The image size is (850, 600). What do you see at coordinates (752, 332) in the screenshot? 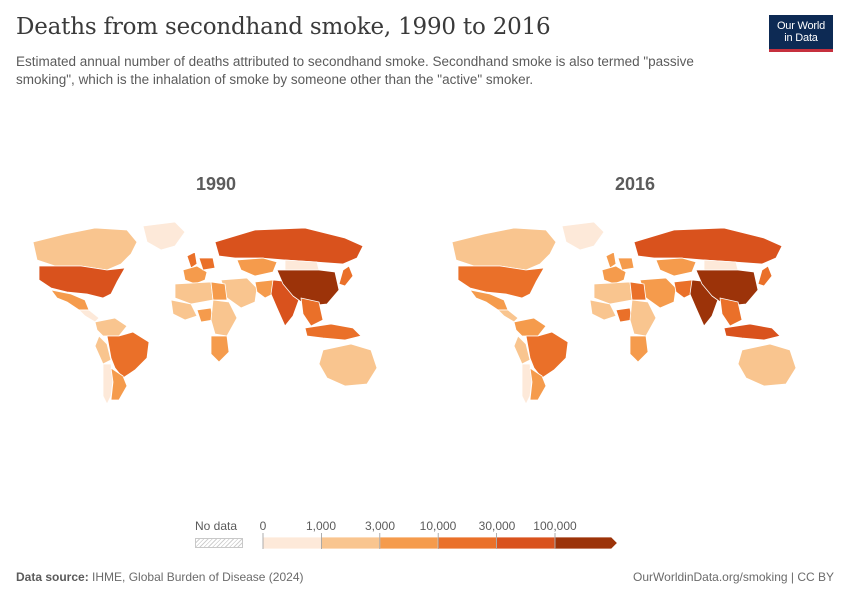
I see `map-2016-region-indonesia` at bounding box center [752, 332].